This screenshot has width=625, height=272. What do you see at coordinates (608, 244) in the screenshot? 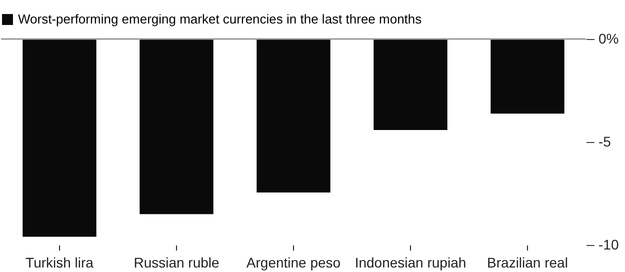
I see `y-tick-label: -10` at bounding box center [608, 244].